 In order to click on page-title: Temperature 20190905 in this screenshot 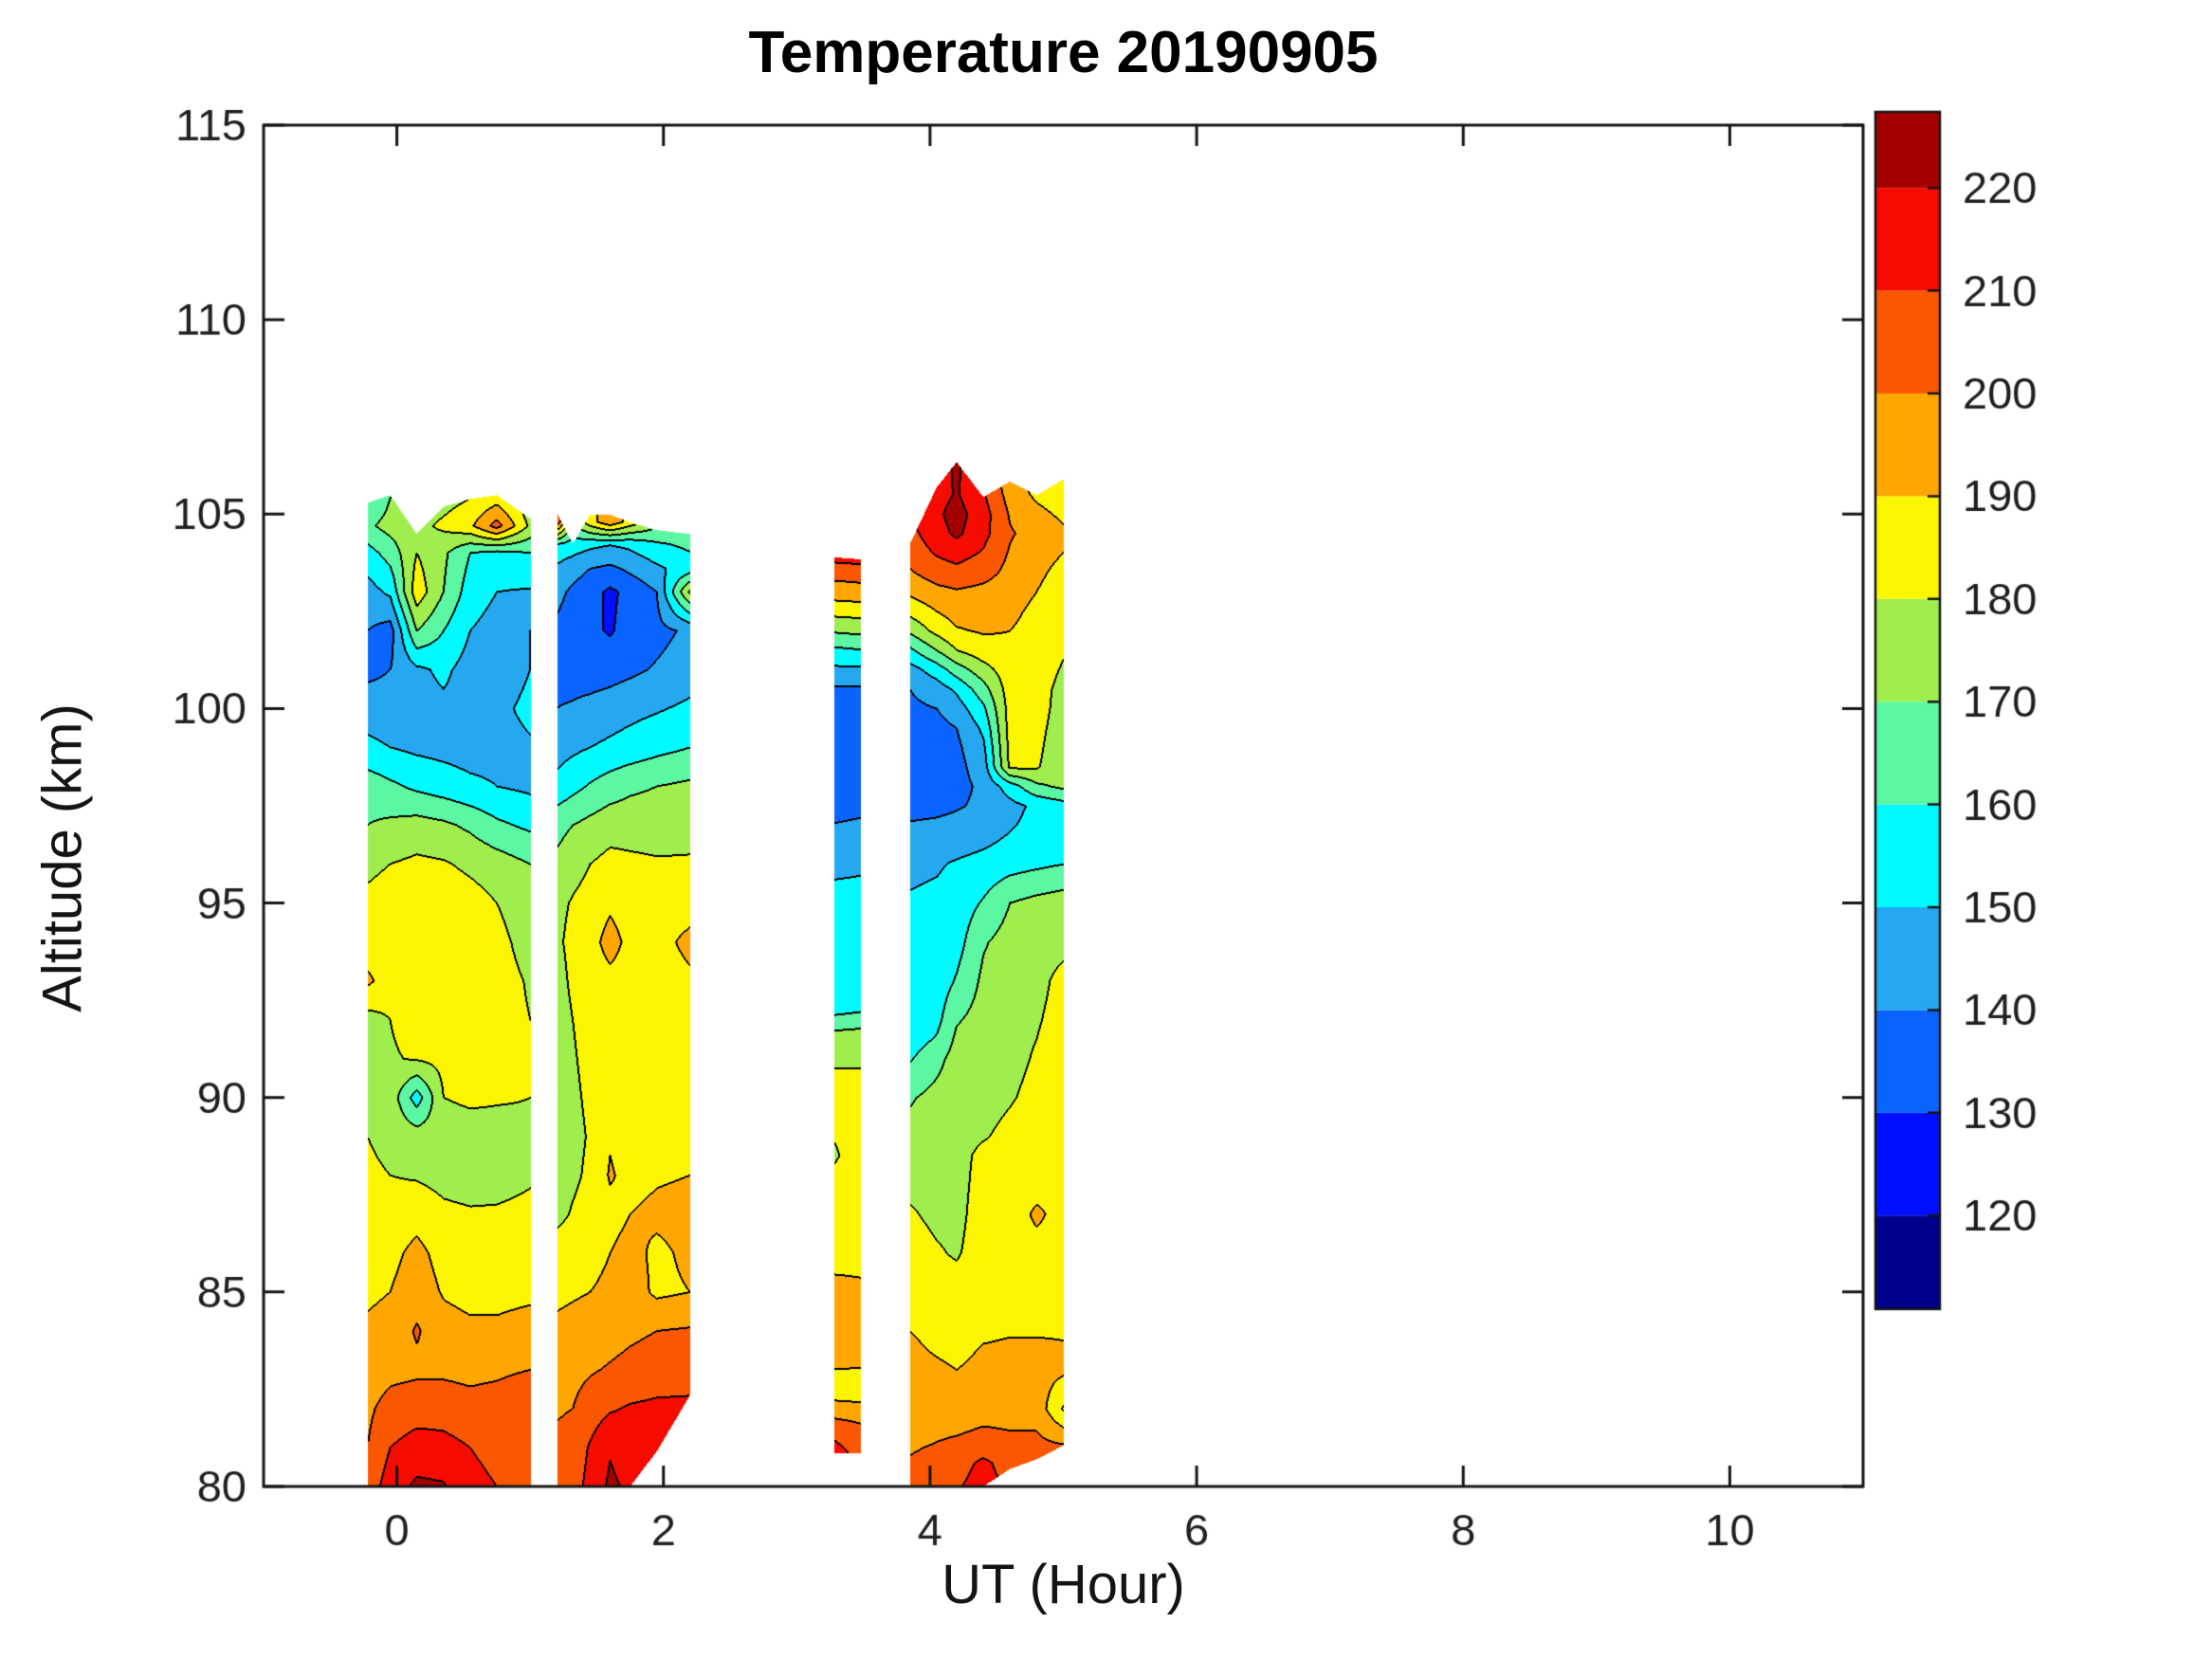, I will do `click(1063, 52)`.